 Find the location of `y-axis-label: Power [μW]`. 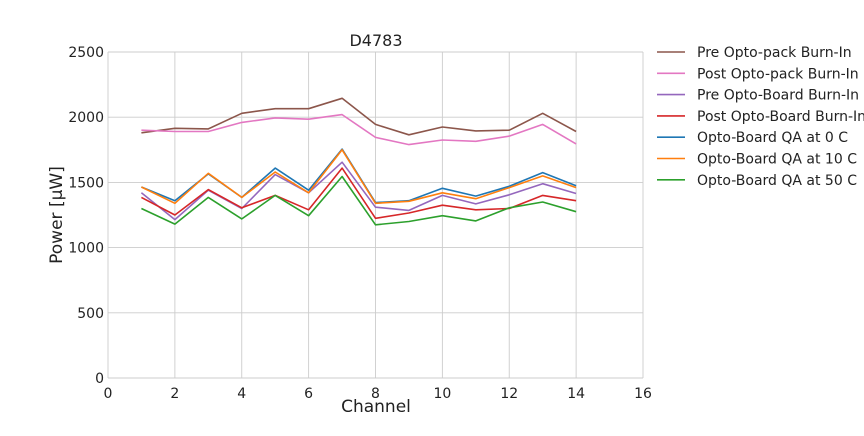

y-axis-label: Power [μW] is located at coordinates (57, 215).